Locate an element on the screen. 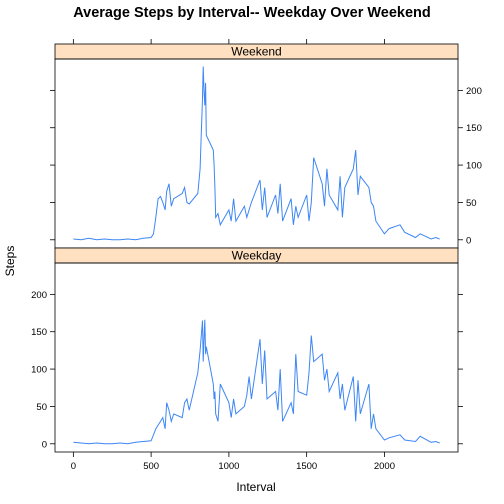 This screenshot has height=504, width=504. y-axis-label: Steps is located at coordinates (10, 261).